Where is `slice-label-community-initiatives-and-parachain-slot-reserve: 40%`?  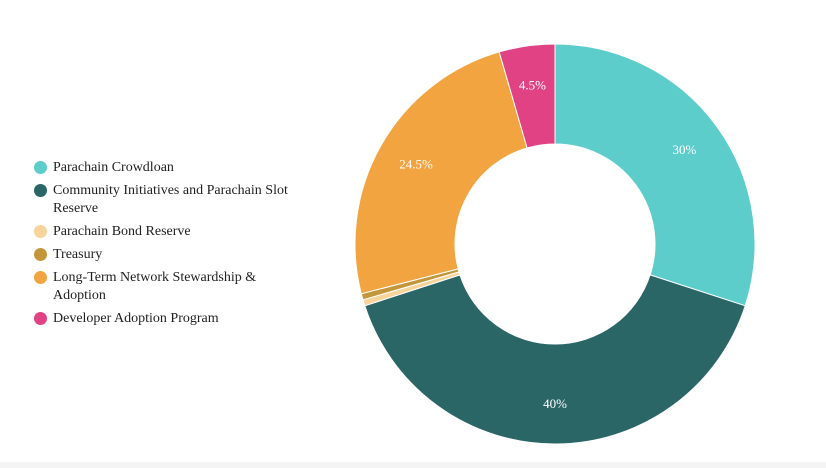
slice-label-community-initiatives-and-parachain-slot-reserve: 40% is located at coordinates (555, 403).